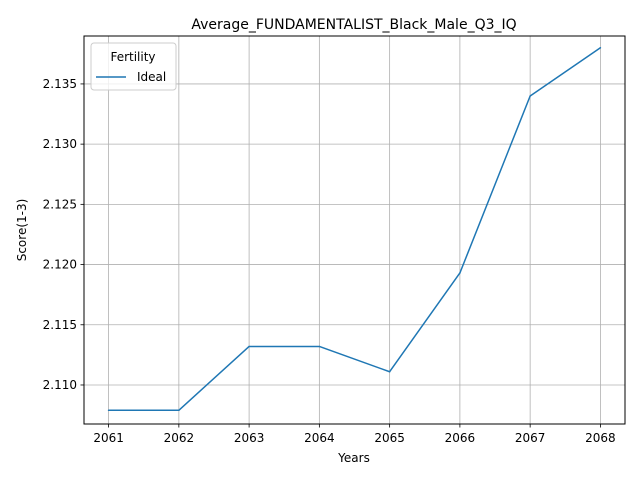  Describe the element at coordinates (63, 234) in the screenshot. I see `y-axis-ticks: 2.110 2.115 2.120 2.125 2.130 2.135` at that location.